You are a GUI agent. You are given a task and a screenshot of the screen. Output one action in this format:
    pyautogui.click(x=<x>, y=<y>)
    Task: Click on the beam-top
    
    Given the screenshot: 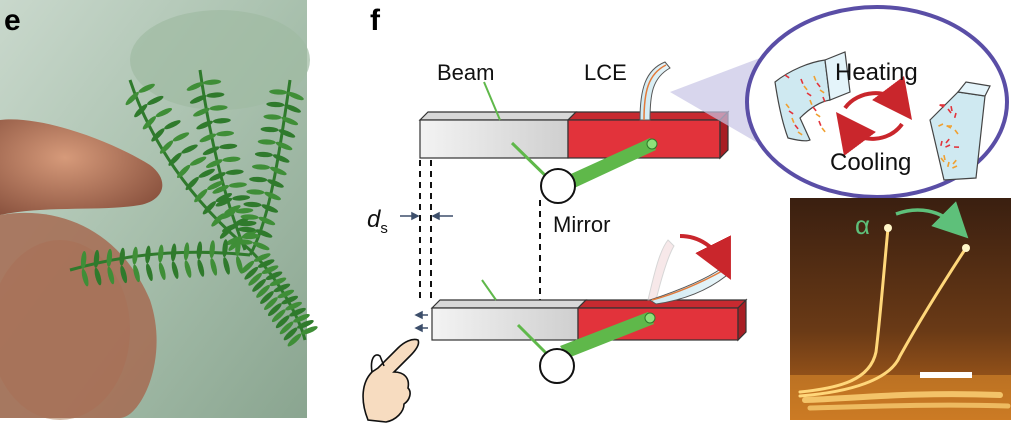 What is the action you would take?
    pyautogui.click(x=574, y=135)
    